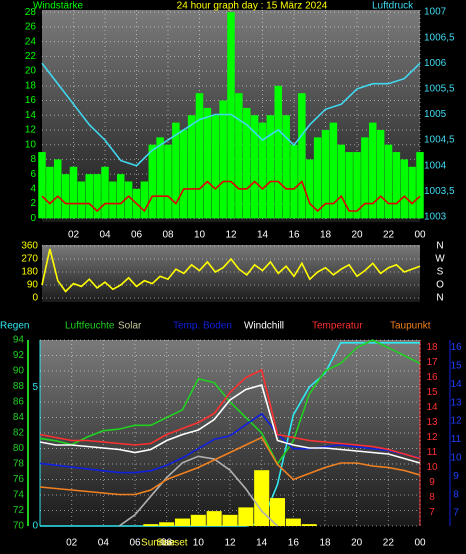  Describe the element at coordinates (440, 285) in the screenshot. I see `y-tick-label: O` at that location.